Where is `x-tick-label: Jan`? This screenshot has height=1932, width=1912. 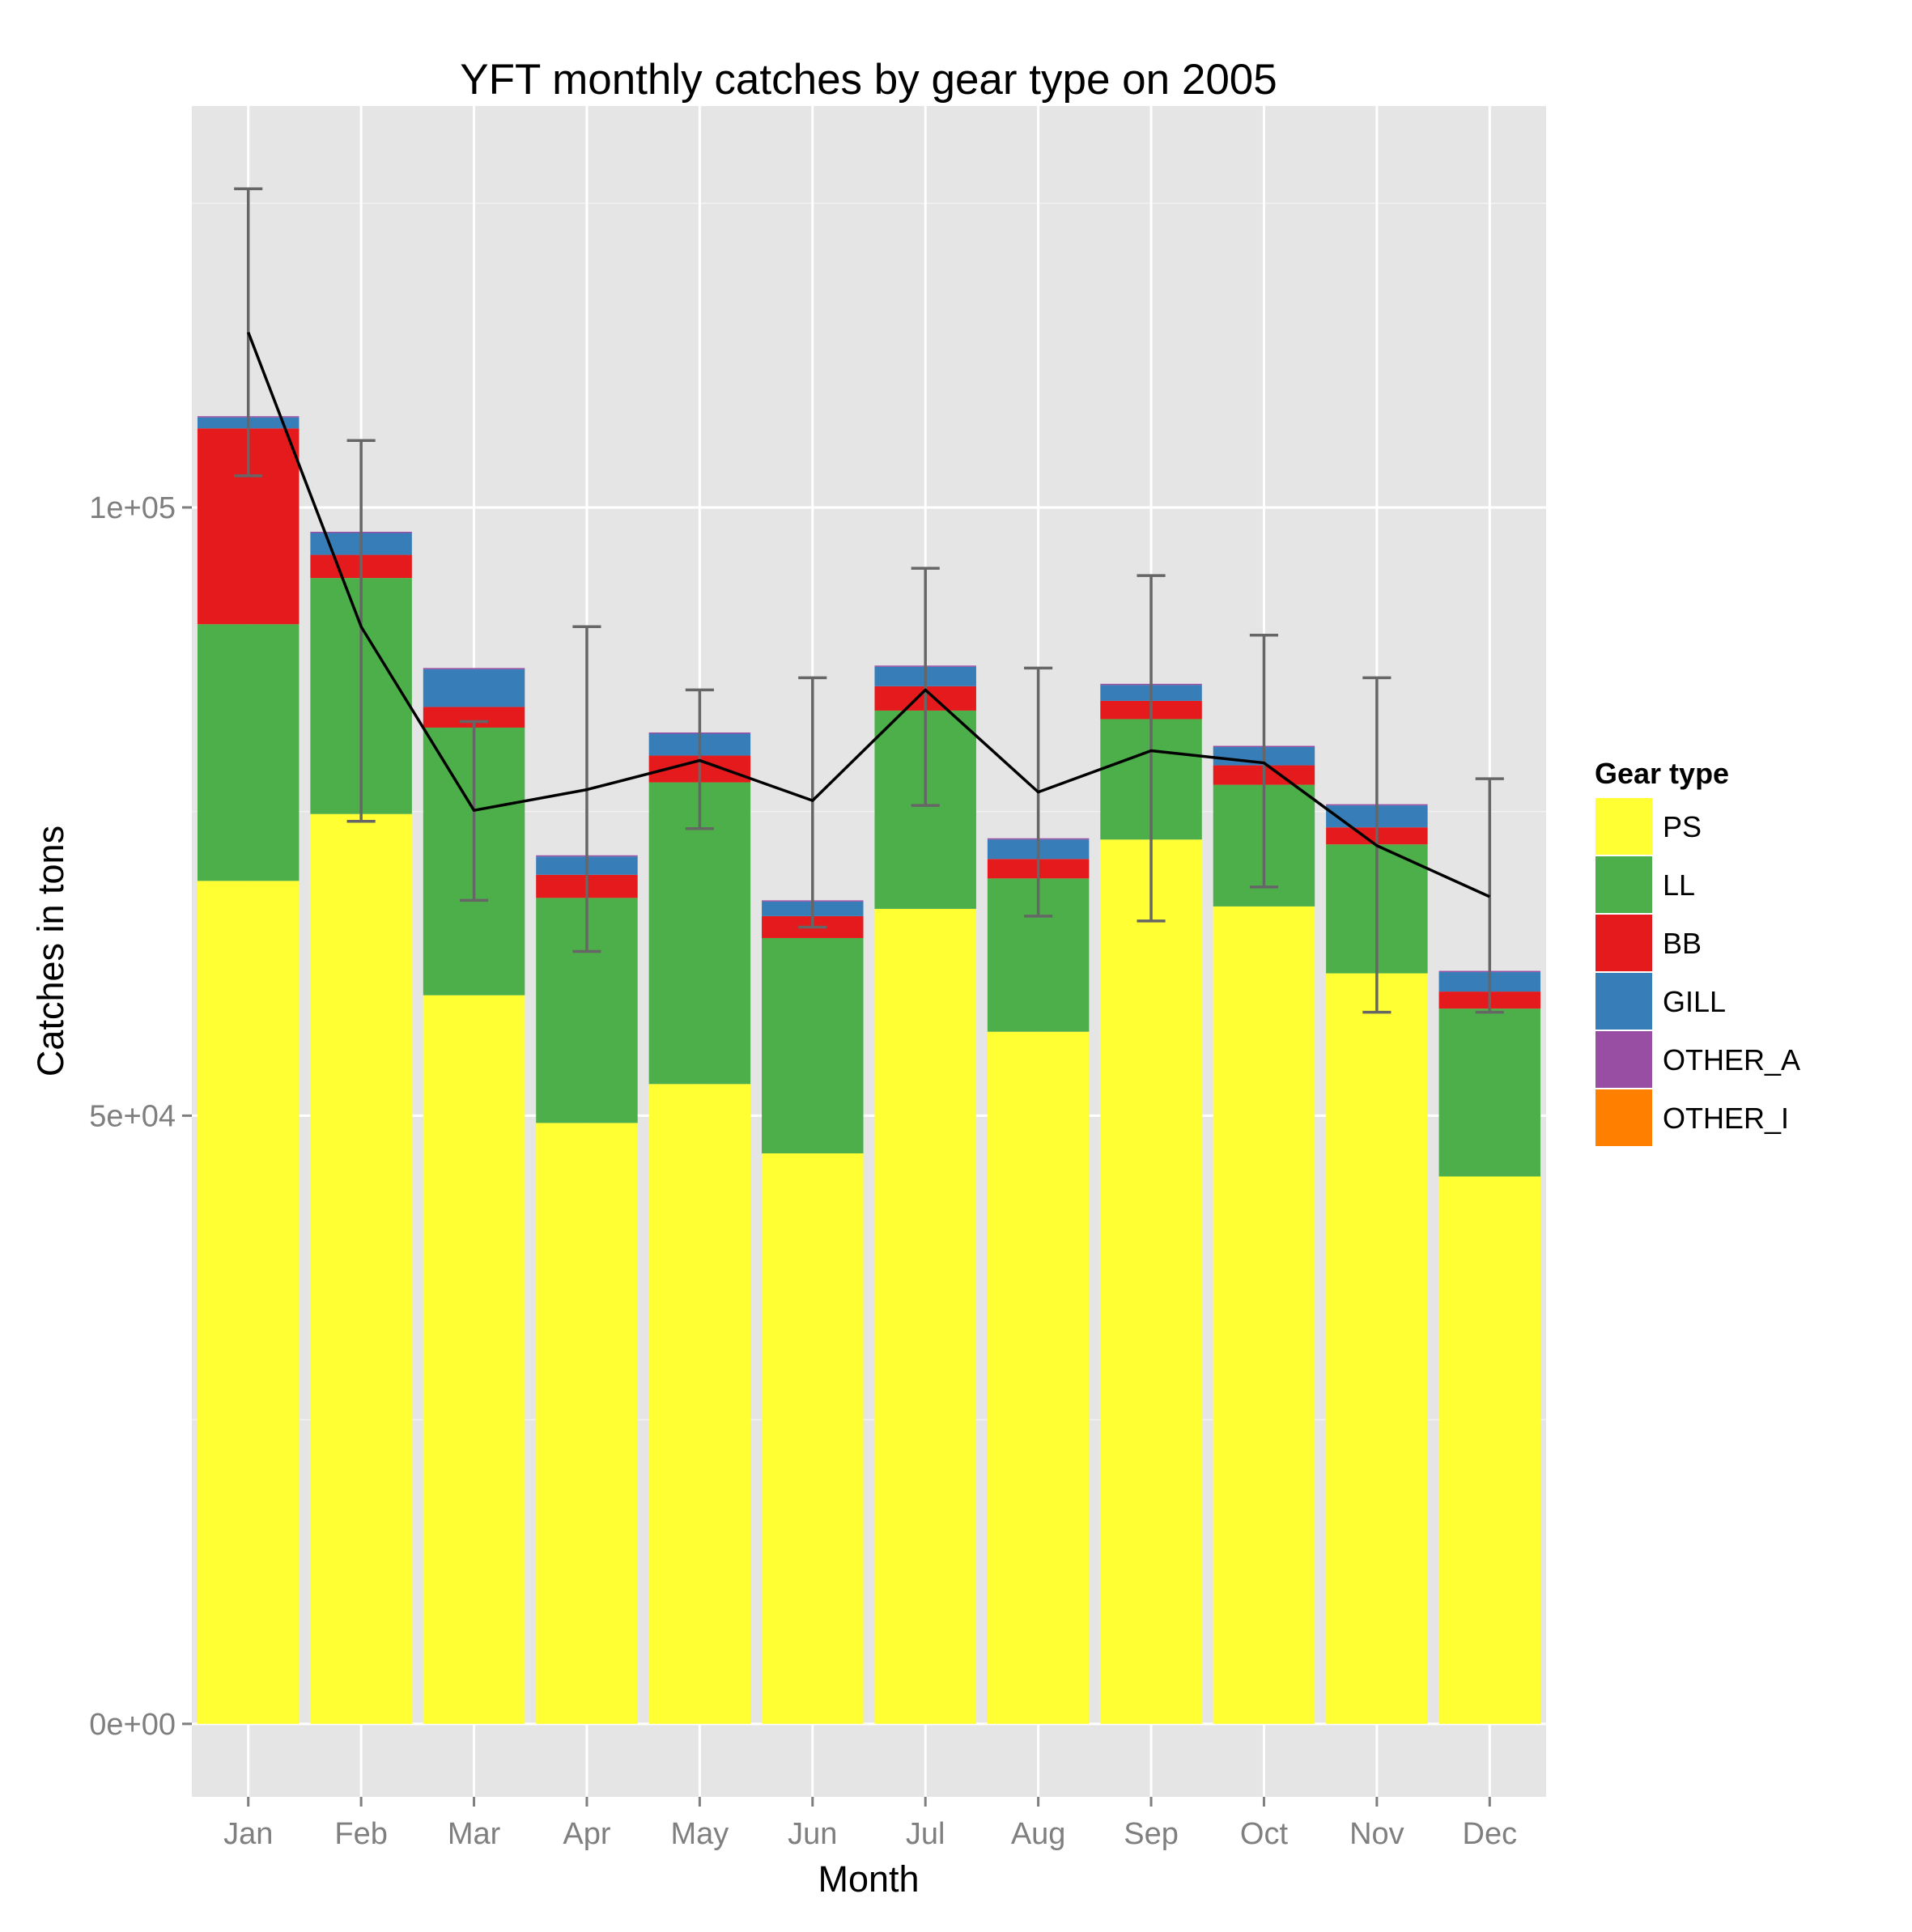
x-tick-label: Jan is located at coordinates (248, 1834).